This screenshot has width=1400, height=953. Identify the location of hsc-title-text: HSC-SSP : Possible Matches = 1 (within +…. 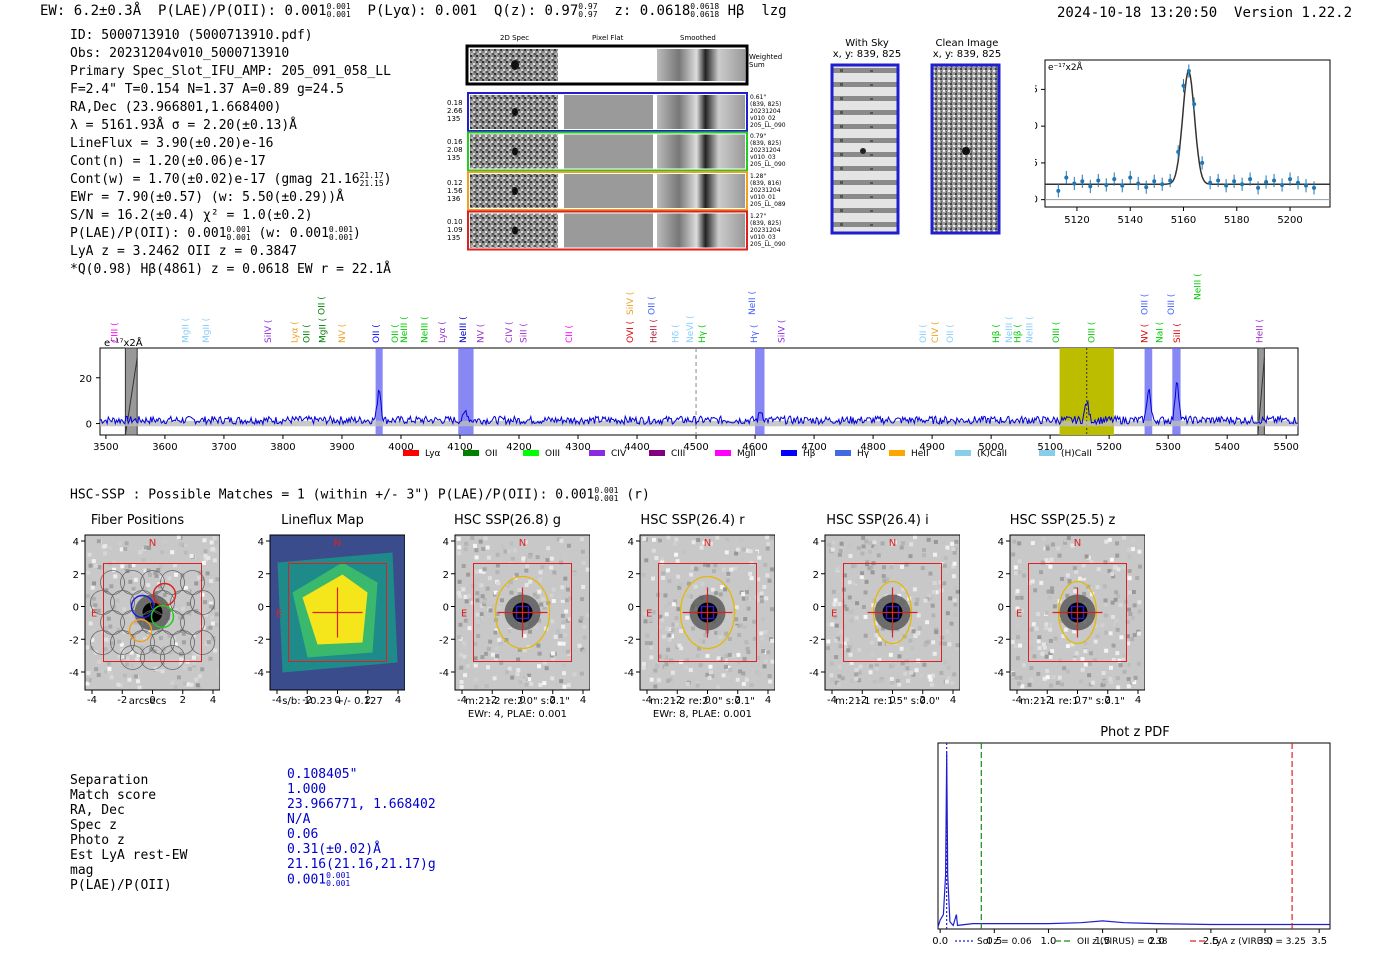
(332, 495).